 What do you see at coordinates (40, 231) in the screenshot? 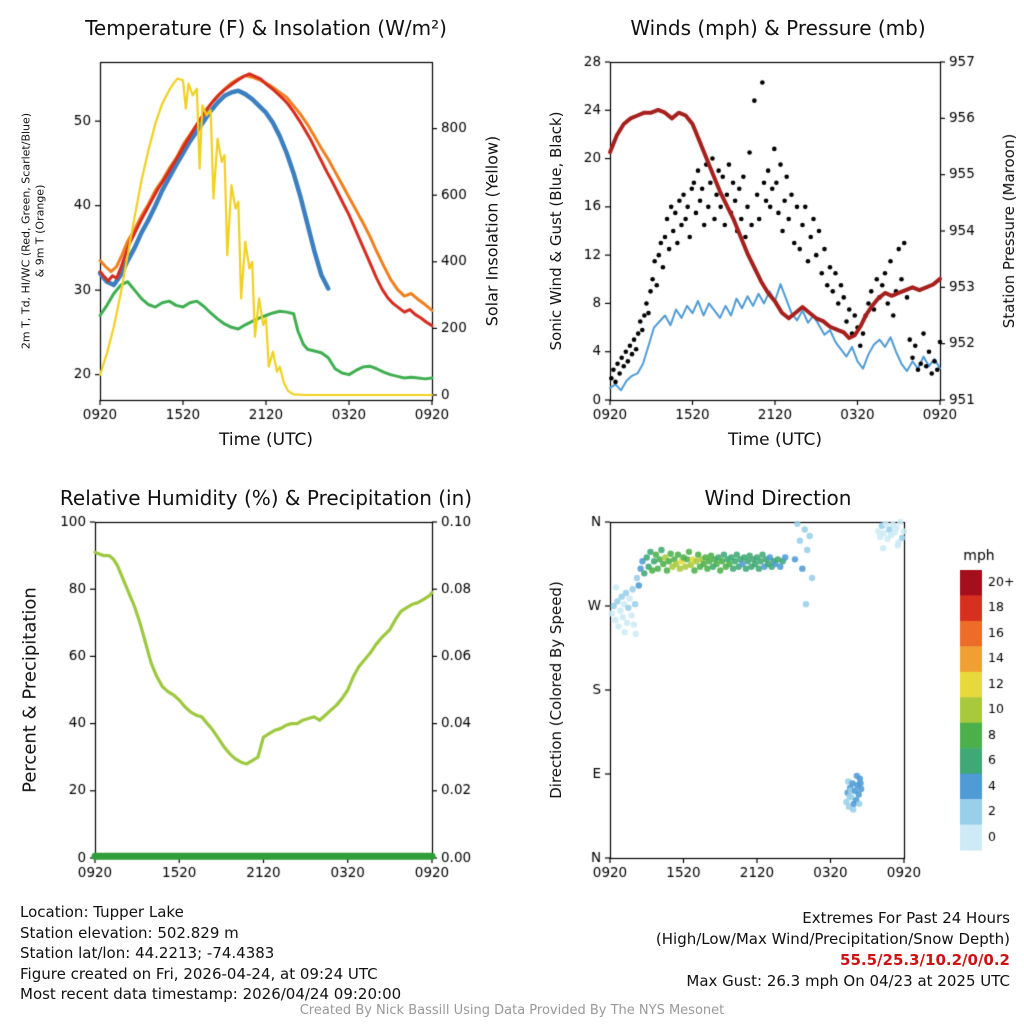
I see `y-axis-label-temp-left-line2: & 9m T (Orange)` at bounding box center [40, 231].